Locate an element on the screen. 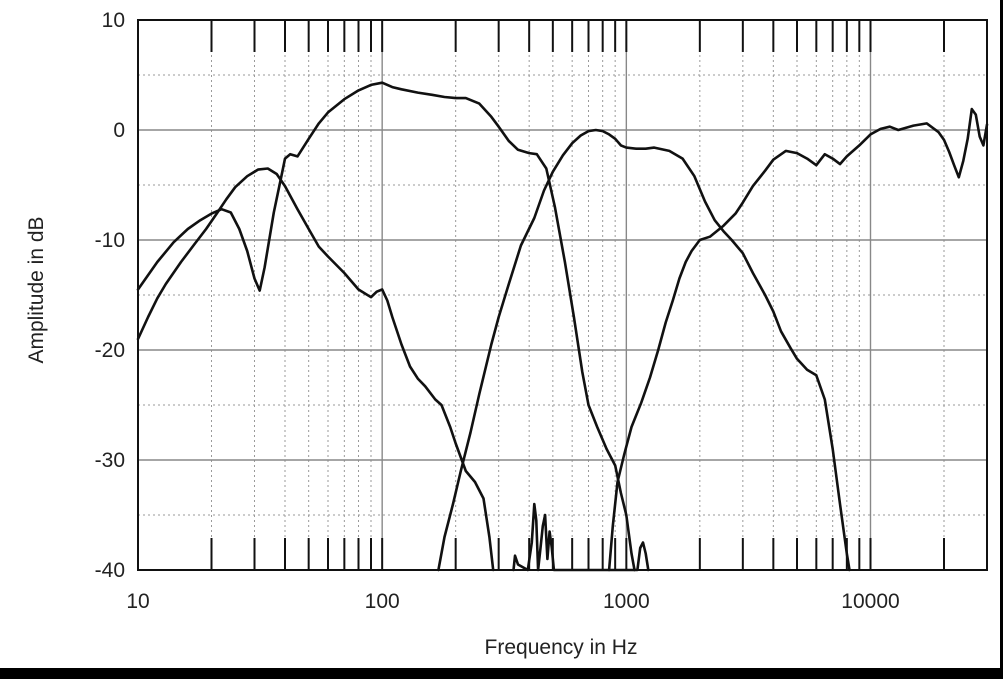 The height and width of the screenshot is (679, 1003). y-tick-label: 10 is located at coordinates (113, 20).